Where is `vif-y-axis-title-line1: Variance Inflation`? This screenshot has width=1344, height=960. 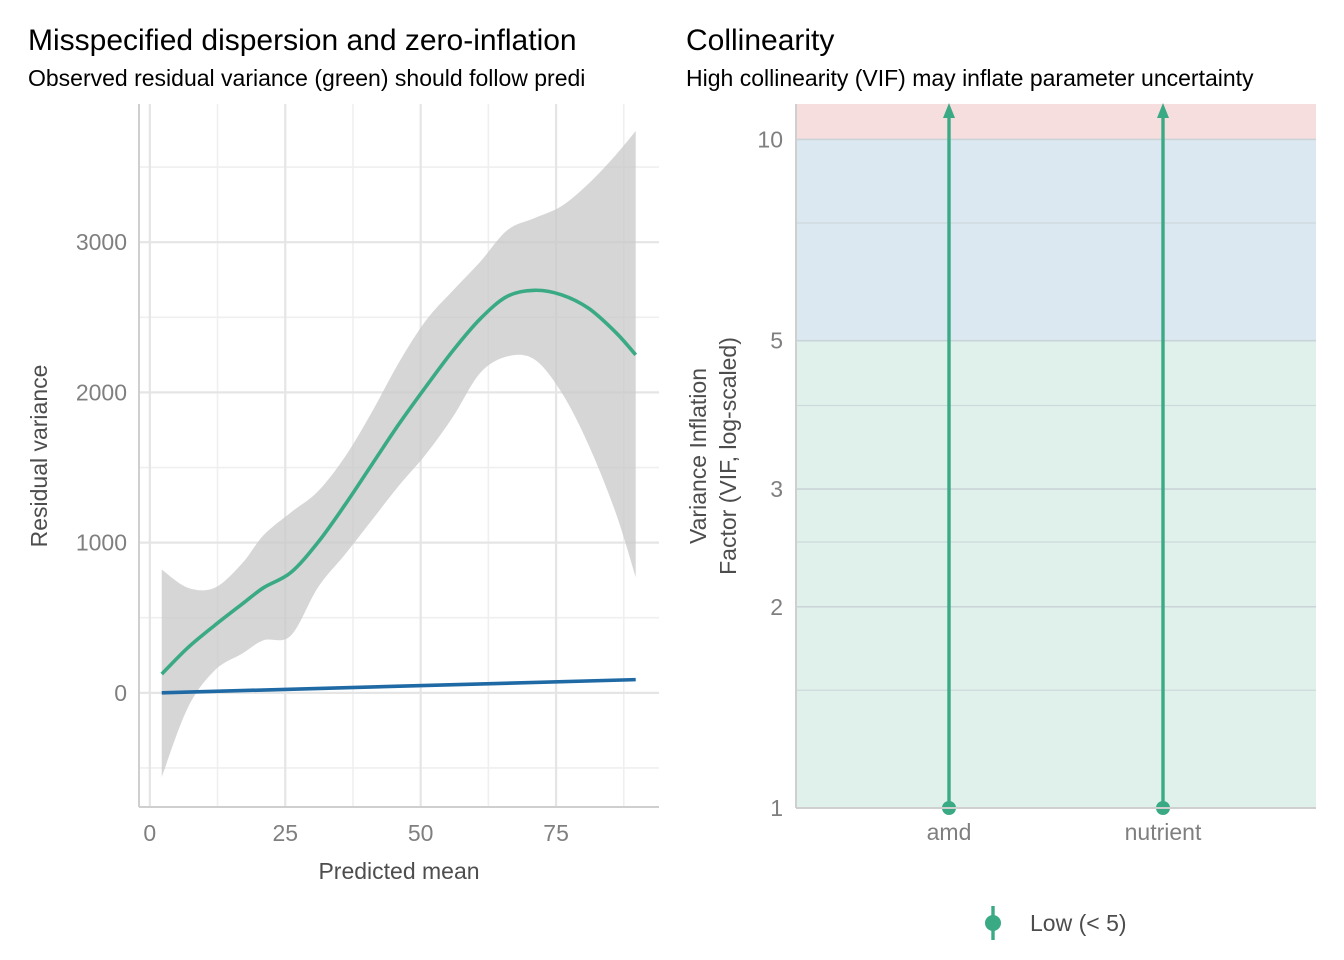 vif-y-axis-title-line1: Variance Inflation is located at coordinates (698, 456).